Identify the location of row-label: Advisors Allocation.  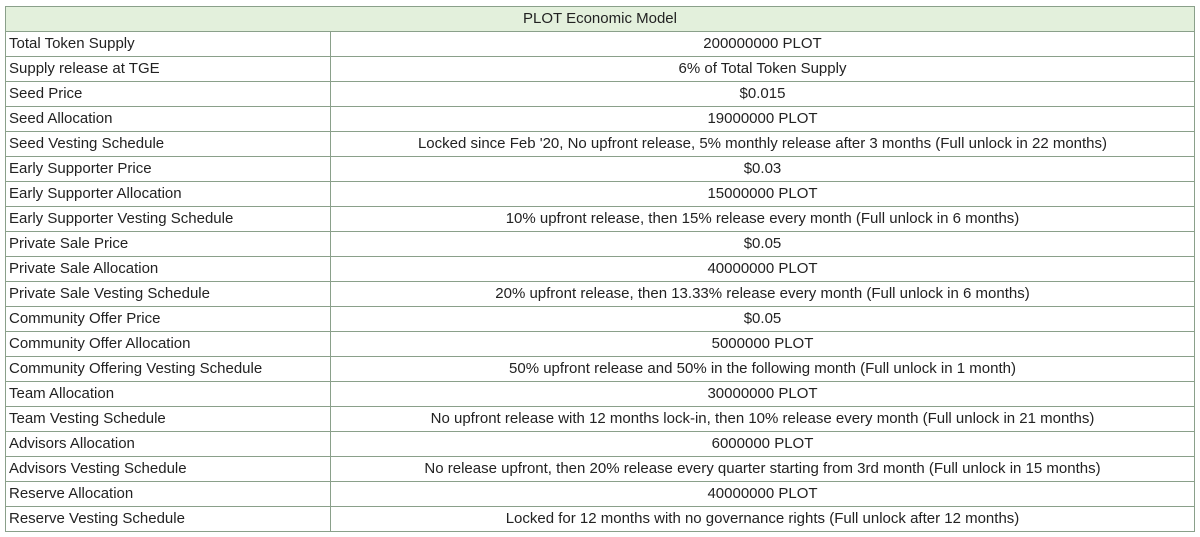
(168, 444).